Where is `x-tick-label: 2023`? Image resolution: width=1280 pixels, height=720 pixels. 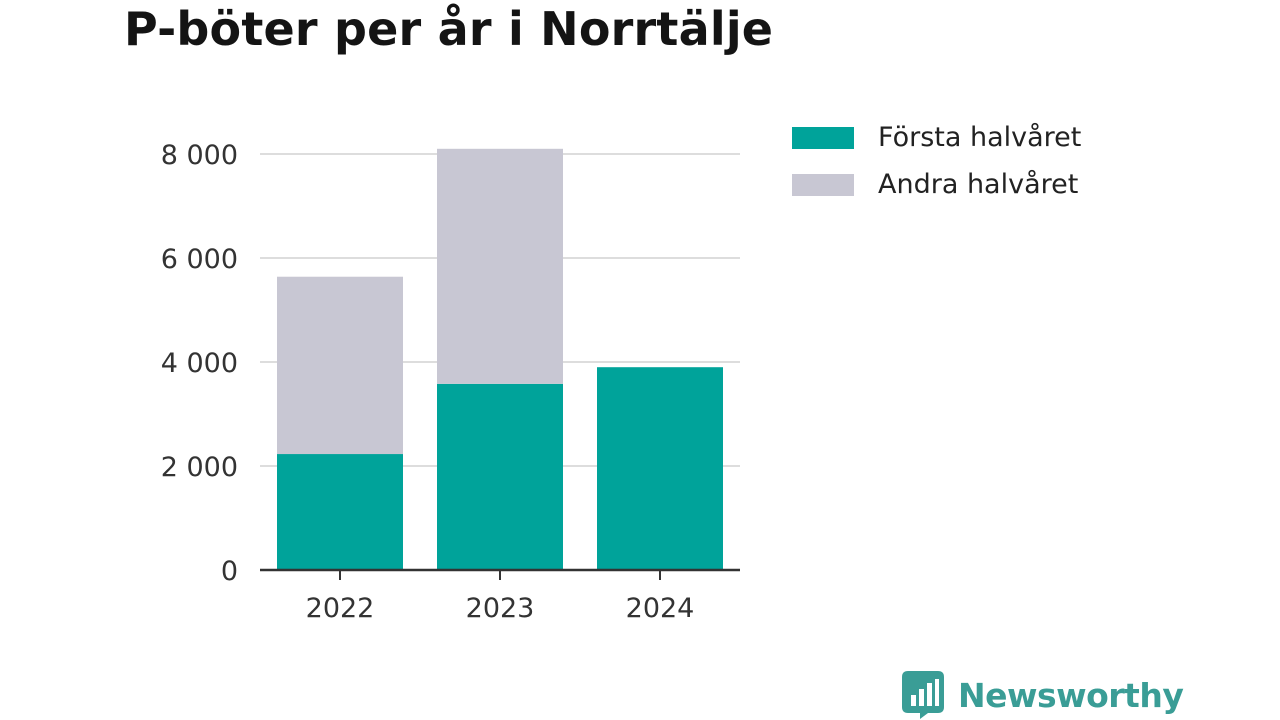 x-tick-label: 2023 is located at coordinates (500, 608).